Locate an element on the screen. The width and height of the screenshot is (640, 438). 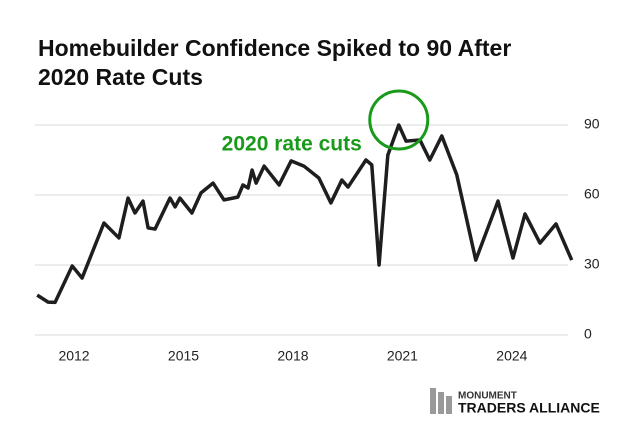
x-tick-label: 2024 is located at coordinates (511, 356).